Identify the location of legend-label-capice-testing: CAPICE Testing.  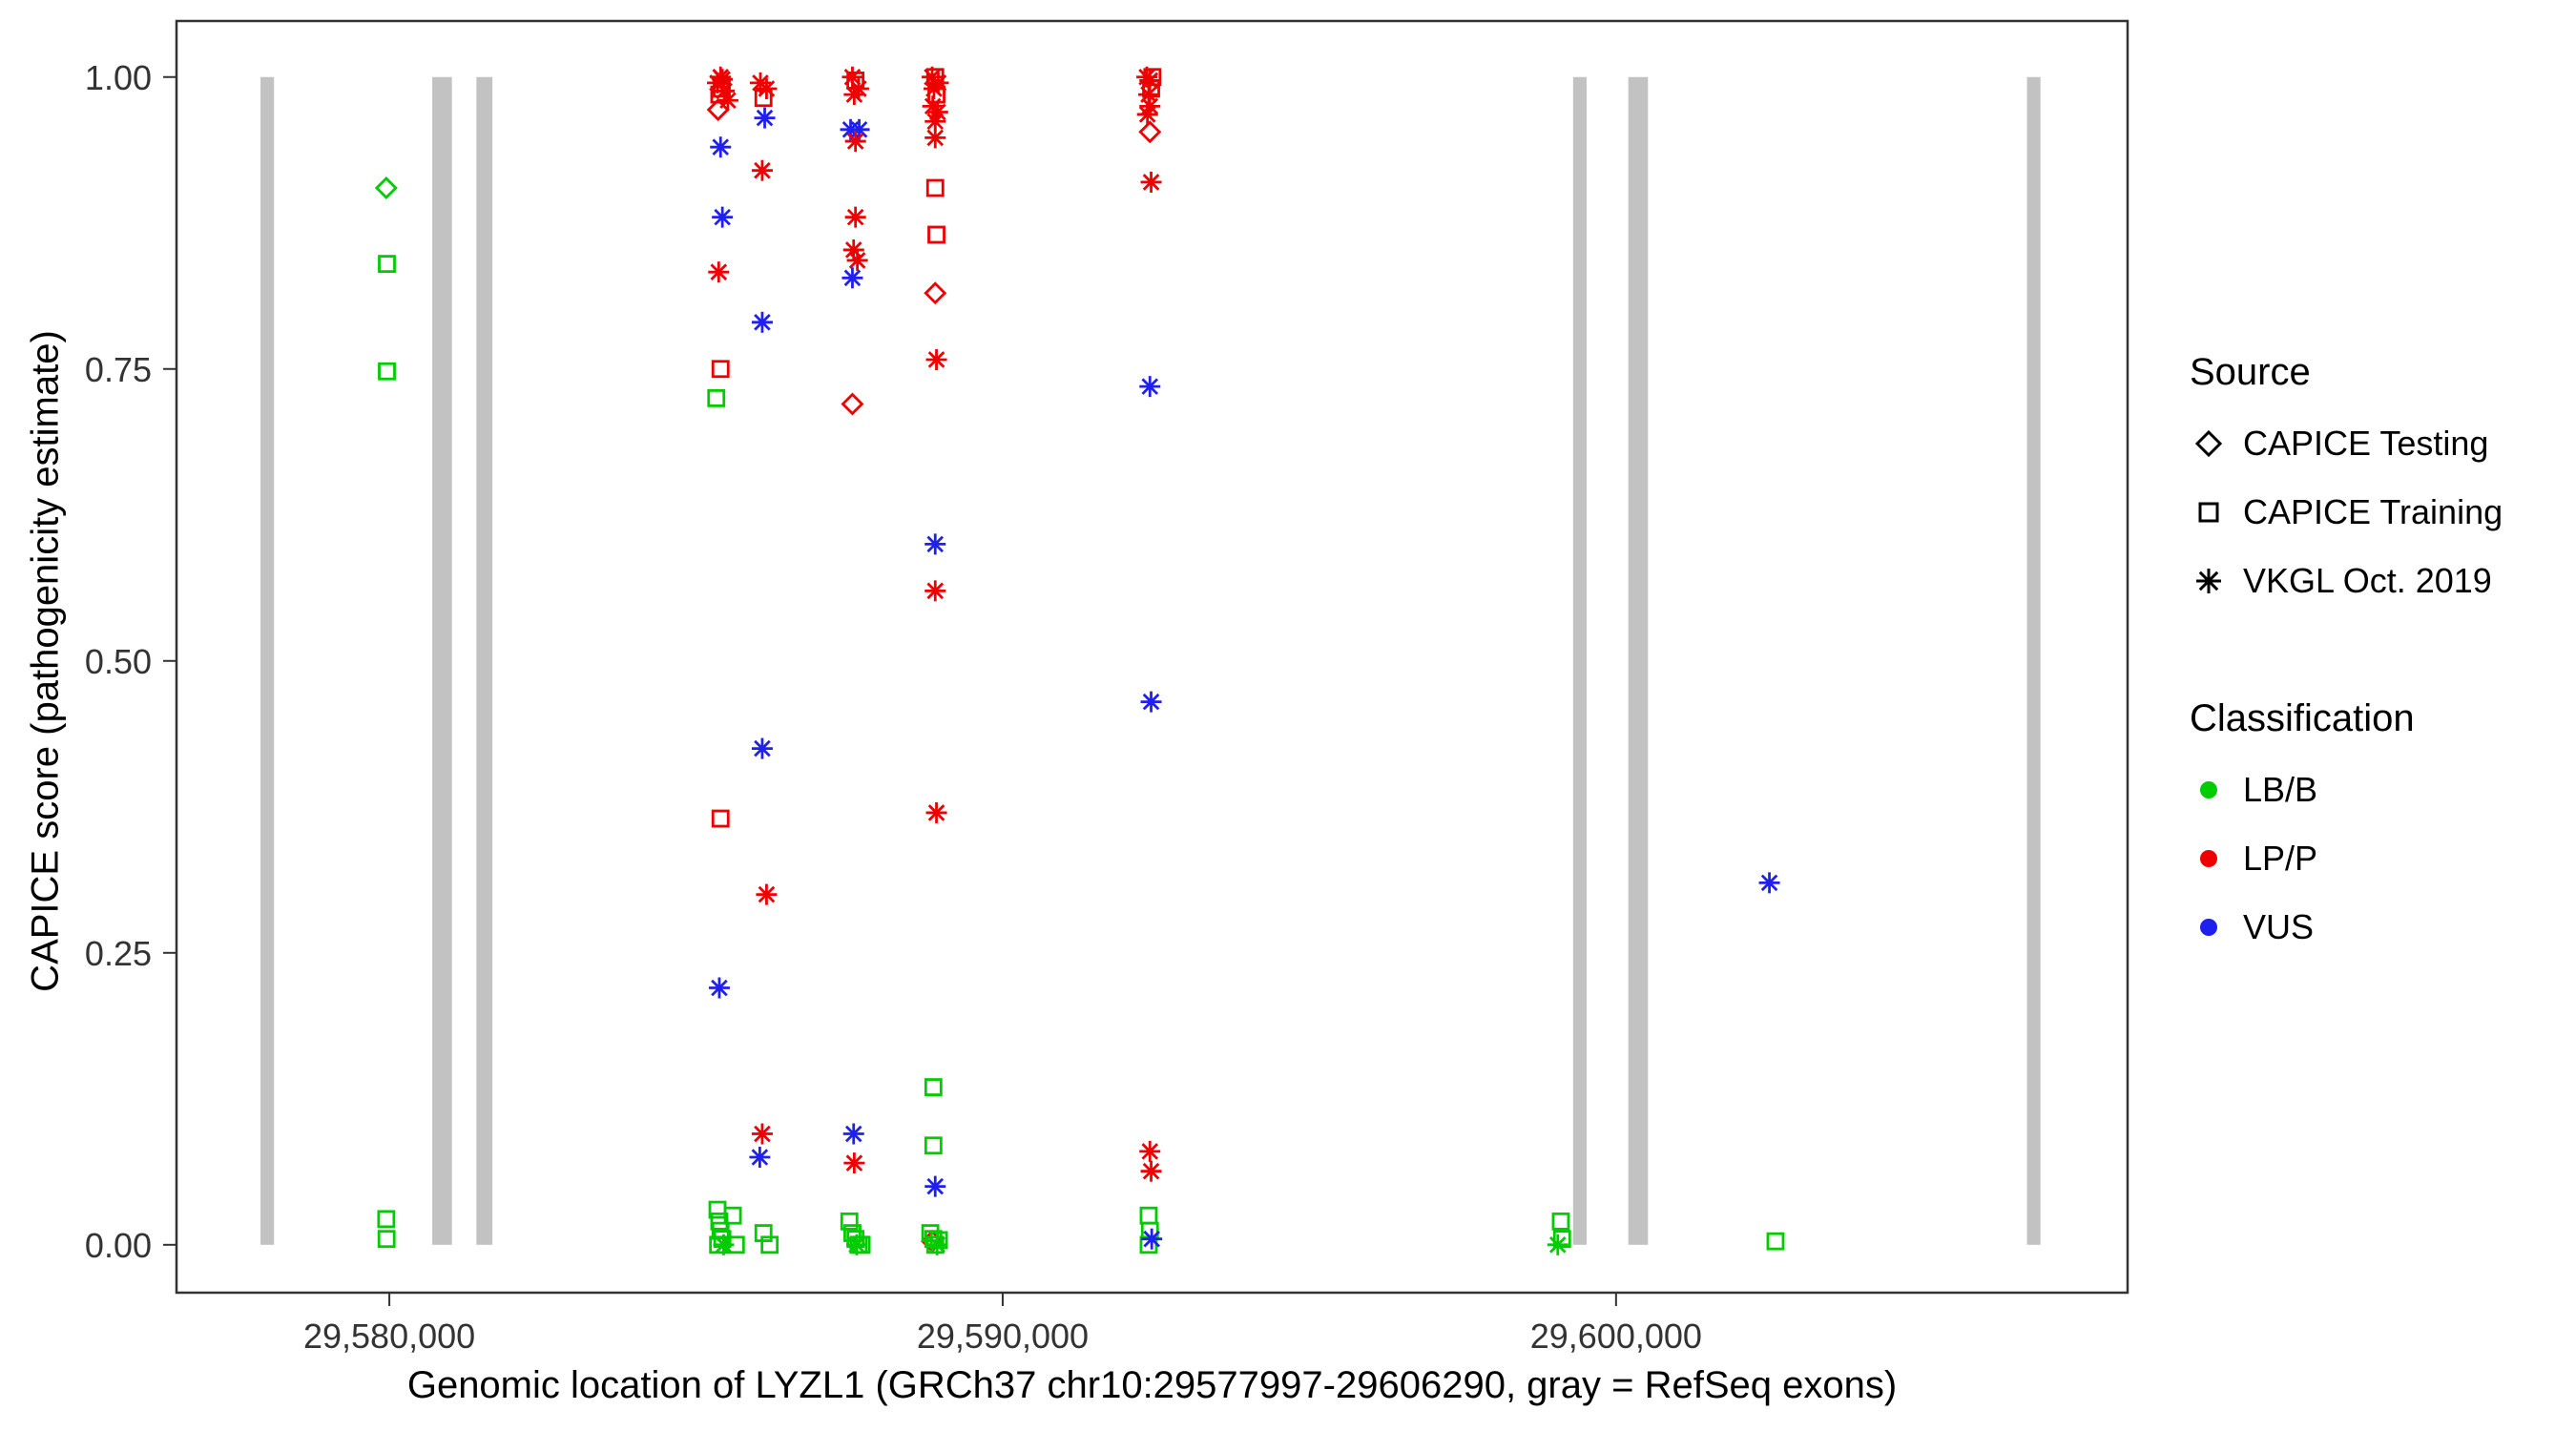
(2366, 443).